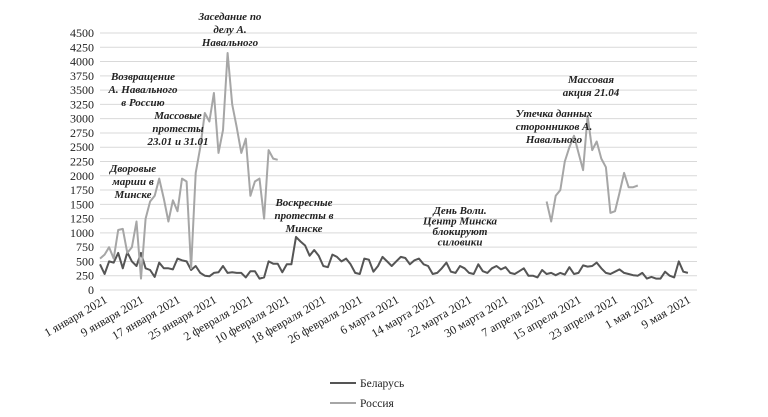  What do you see at coordinates (177, 116) in the screenshot?
I see `annotation-text: Массовые` at bounding box center [177, 116].